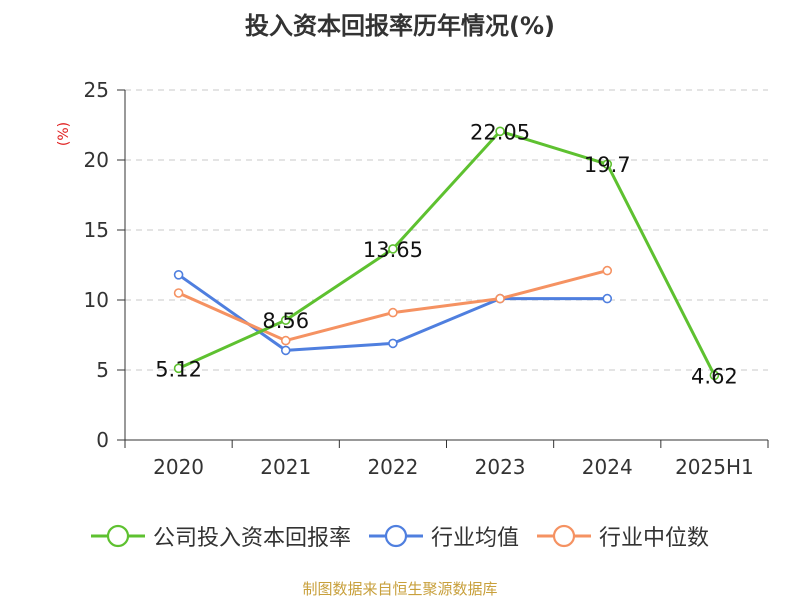 The image size is (800, 600). Describe the element at coordinates (400, 589) in the screenshot. I see `source-note: 制图数据来自恒生聚源数据库` at that location.